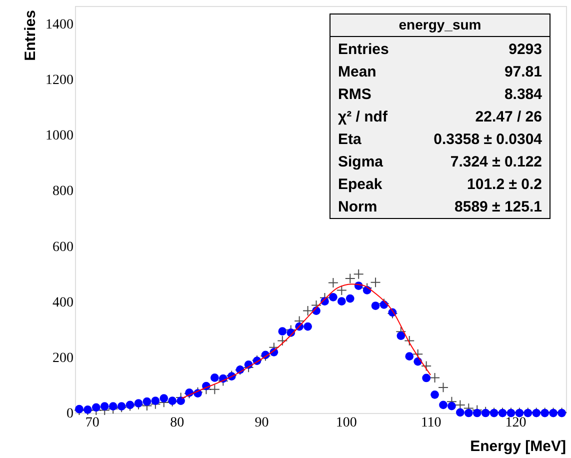 The image size is (571, 458). What do you see at coordinates (70, 414) in the screenshot?
I see `y-tick-label: 0` at bounding box center [70, 414].